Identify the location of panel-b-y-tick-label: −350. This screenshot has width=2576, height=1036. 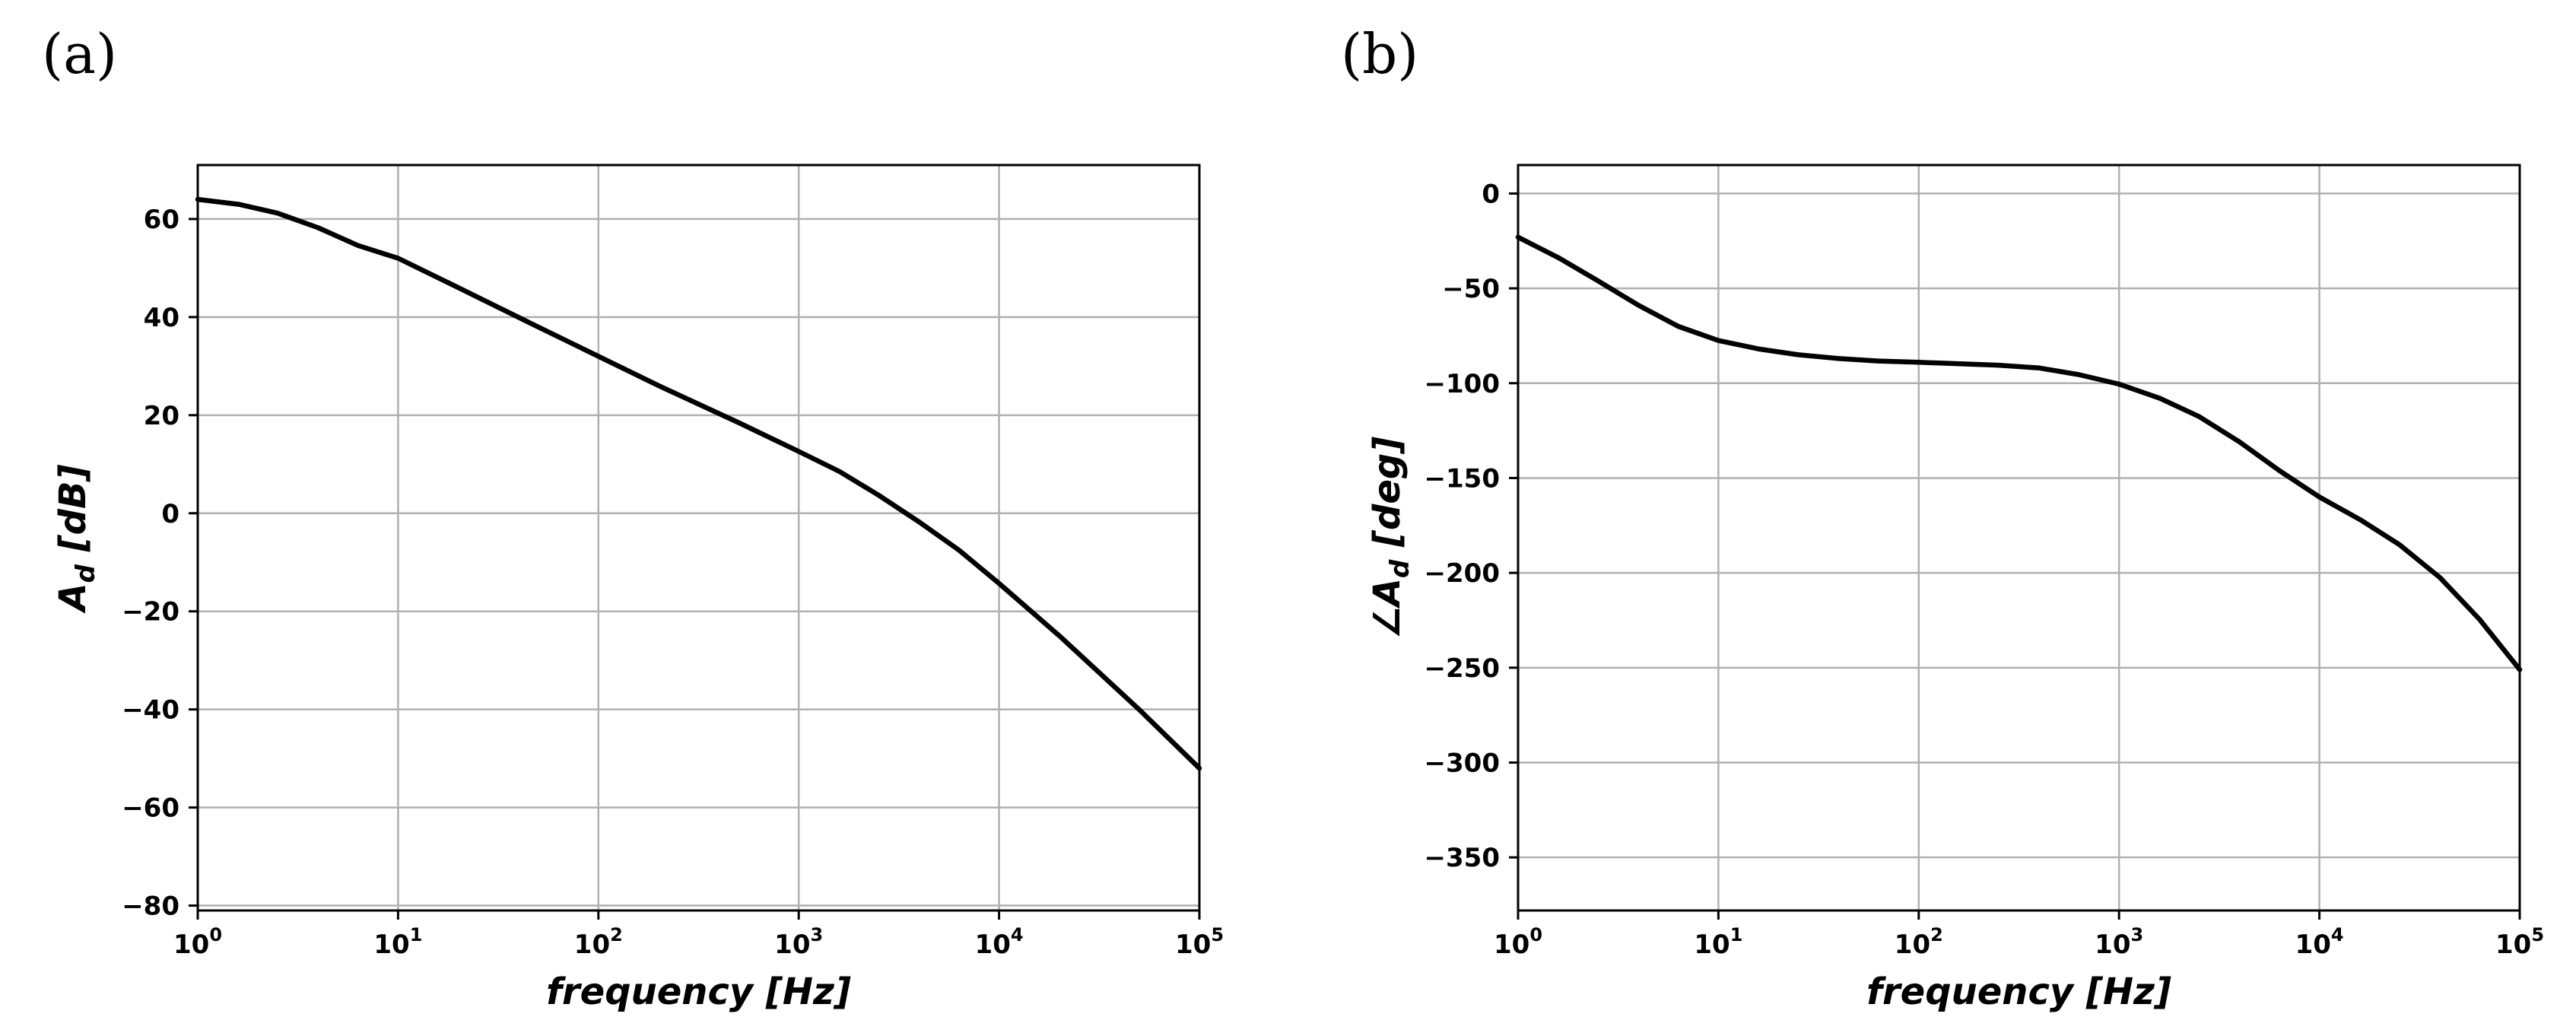
(1462, 858).